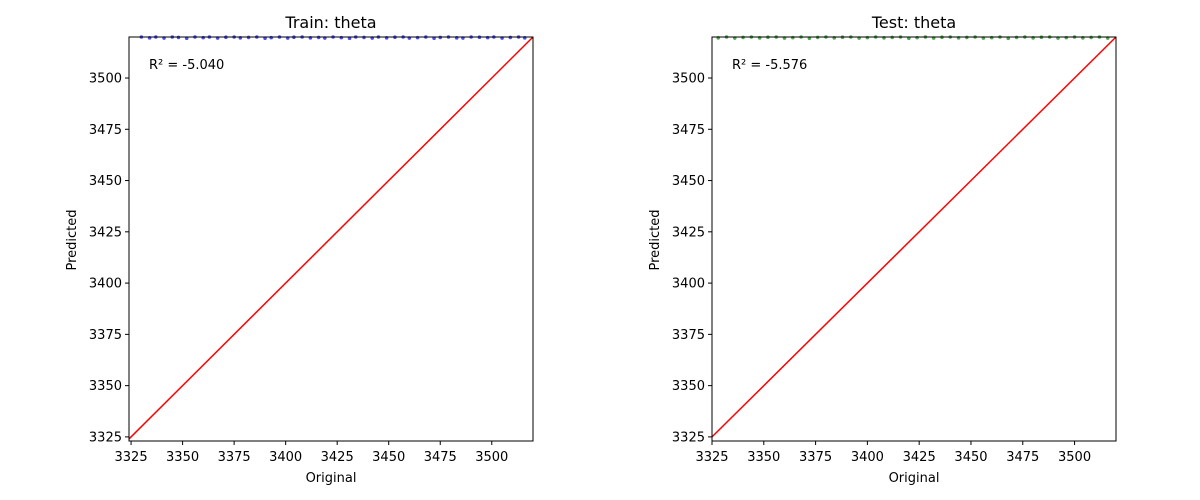 The width and height of the screenshot is (1200, 500). Describe the element at coordinates (893, 453) in the screenshot. I see `test-x-ticks: 3325 3350 3375 3400 3425 3450 3475 3500` at that location.